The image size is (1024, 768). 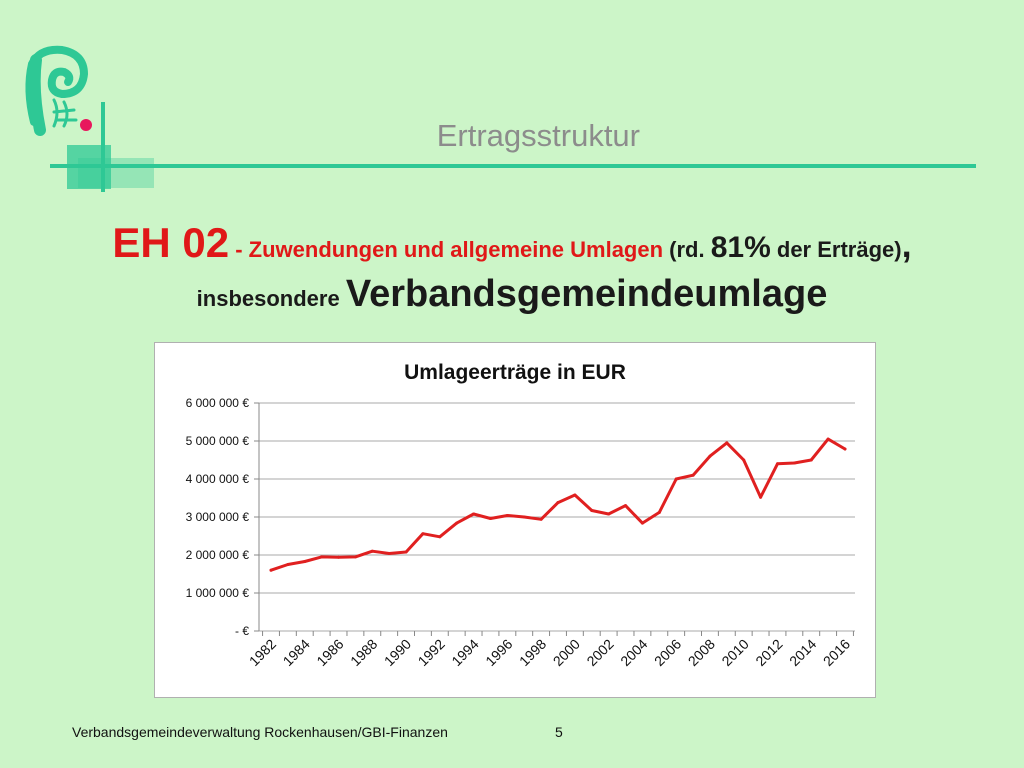 What do you see at coordinates (740, 247) in the screenshot?
I see `headline-percentage: 81%` at bounding box center [740, 247].